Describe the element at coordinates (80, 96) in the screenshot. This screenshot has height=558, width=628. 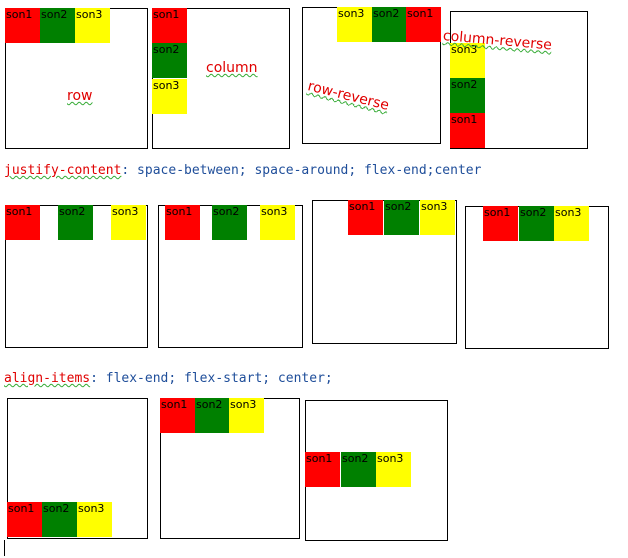
I see `box-label: row` at that location.